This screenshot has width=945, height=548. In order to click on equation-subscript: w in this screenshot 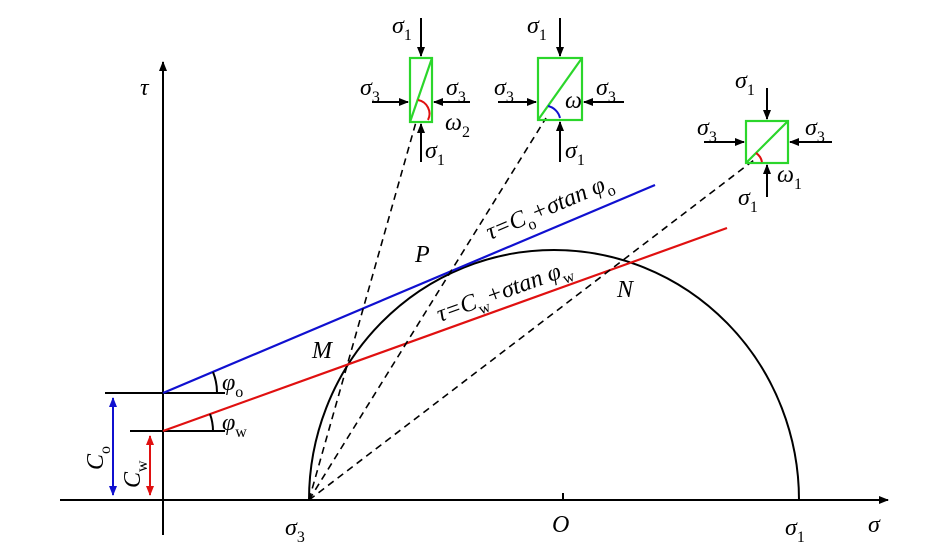, I will do `click(568, 278)`.